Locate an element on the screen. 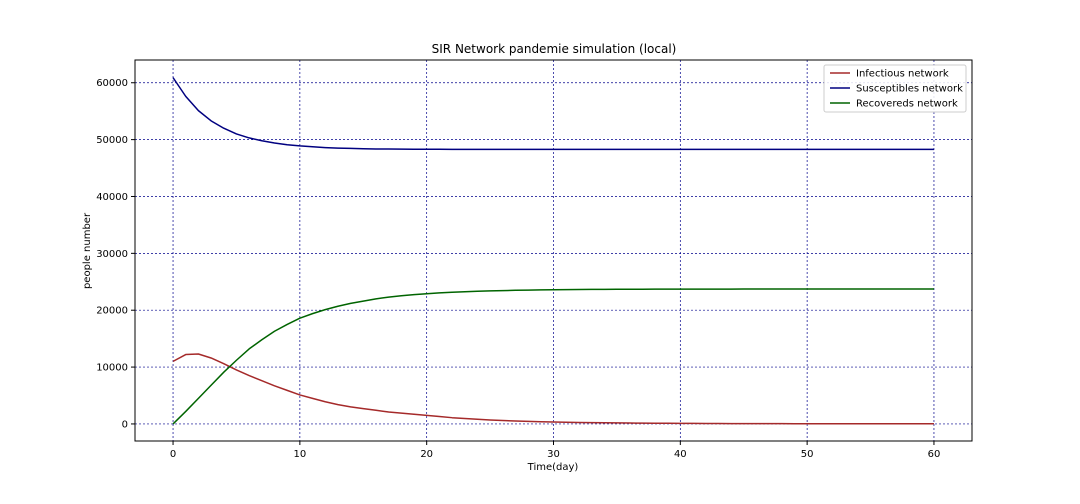 The width and height of the screenshot is (1080, 504). legend-box is located at coordinates (895, 88).